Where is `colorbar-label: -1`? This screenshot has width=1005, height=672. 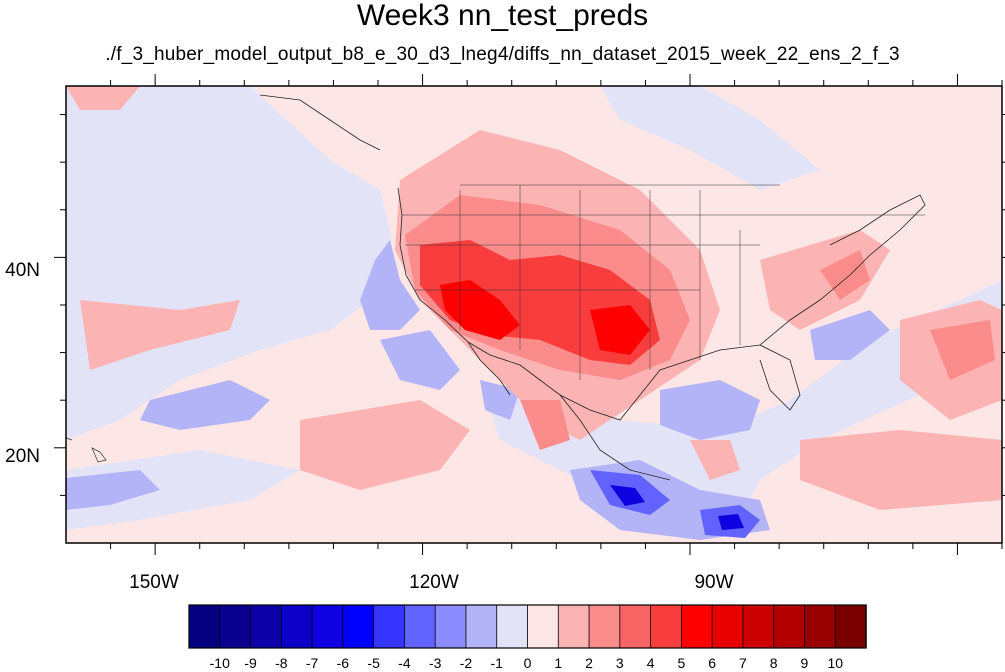
colorbar-label: -1 is located at coordinates (497, 663).